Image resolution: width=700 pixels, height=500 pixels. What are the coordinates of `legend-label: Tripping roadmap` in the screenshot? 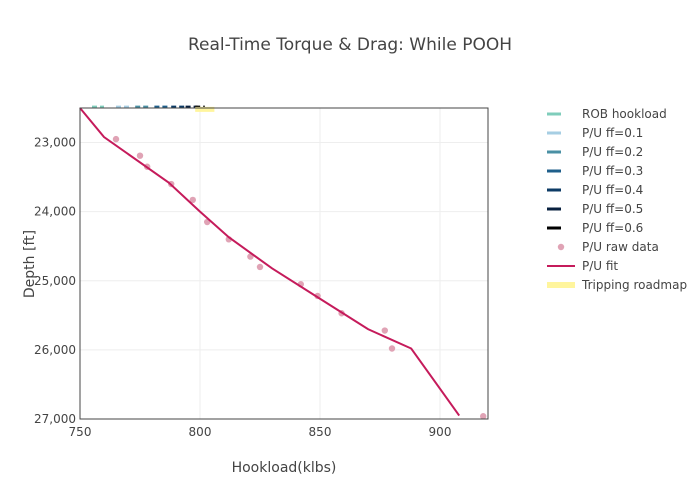 It's located at (634, 285).